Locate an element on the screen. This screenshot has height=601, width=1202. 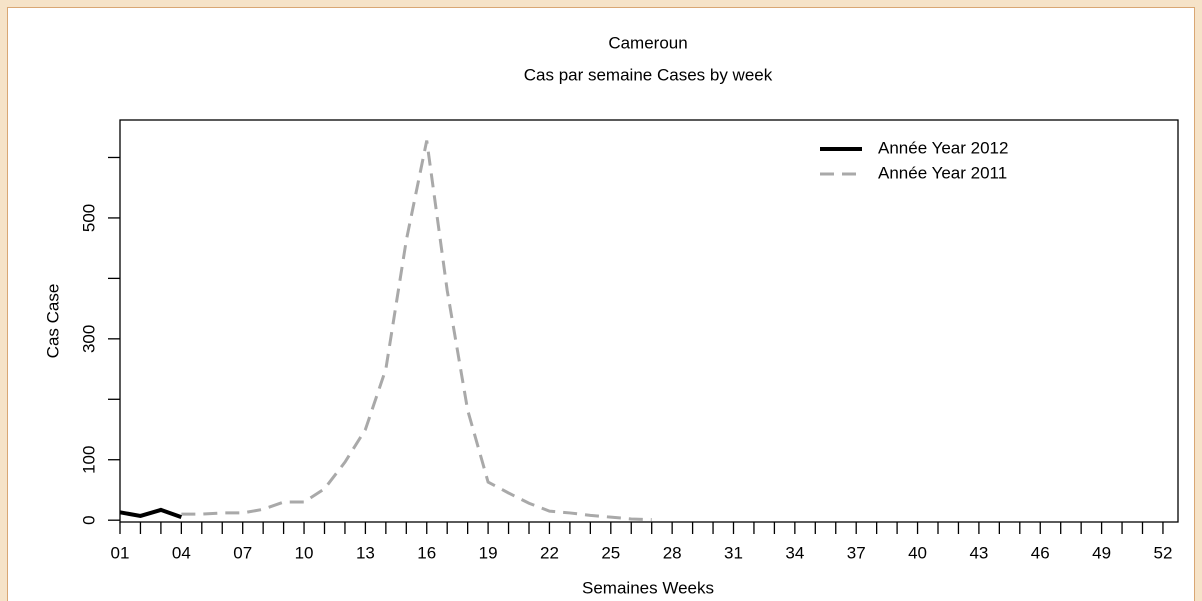
x-tick-label: 01 is located at coordinates (120, 552).